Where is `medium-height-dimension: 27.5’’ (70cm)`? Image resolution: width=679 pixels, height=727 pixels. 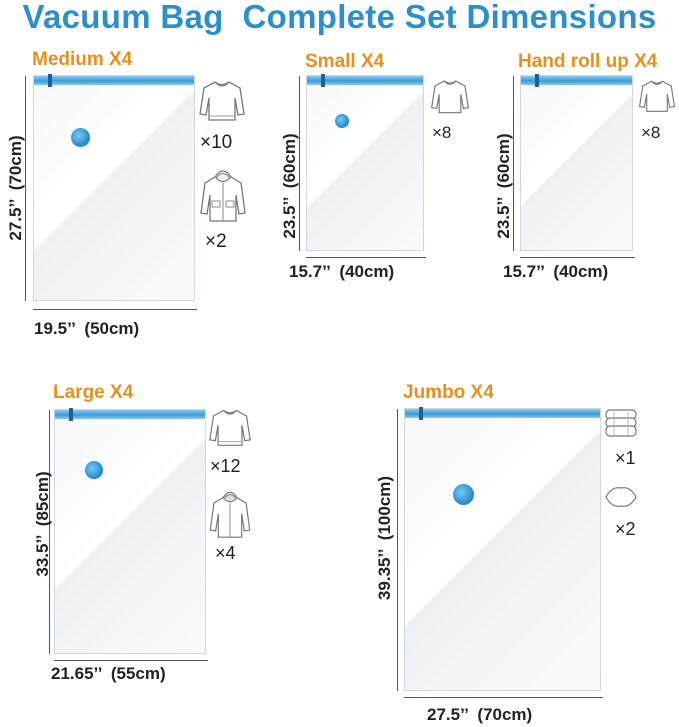
medium-height-dimension: 27.5’’ (70cm) is located at coordinates (15, 188).